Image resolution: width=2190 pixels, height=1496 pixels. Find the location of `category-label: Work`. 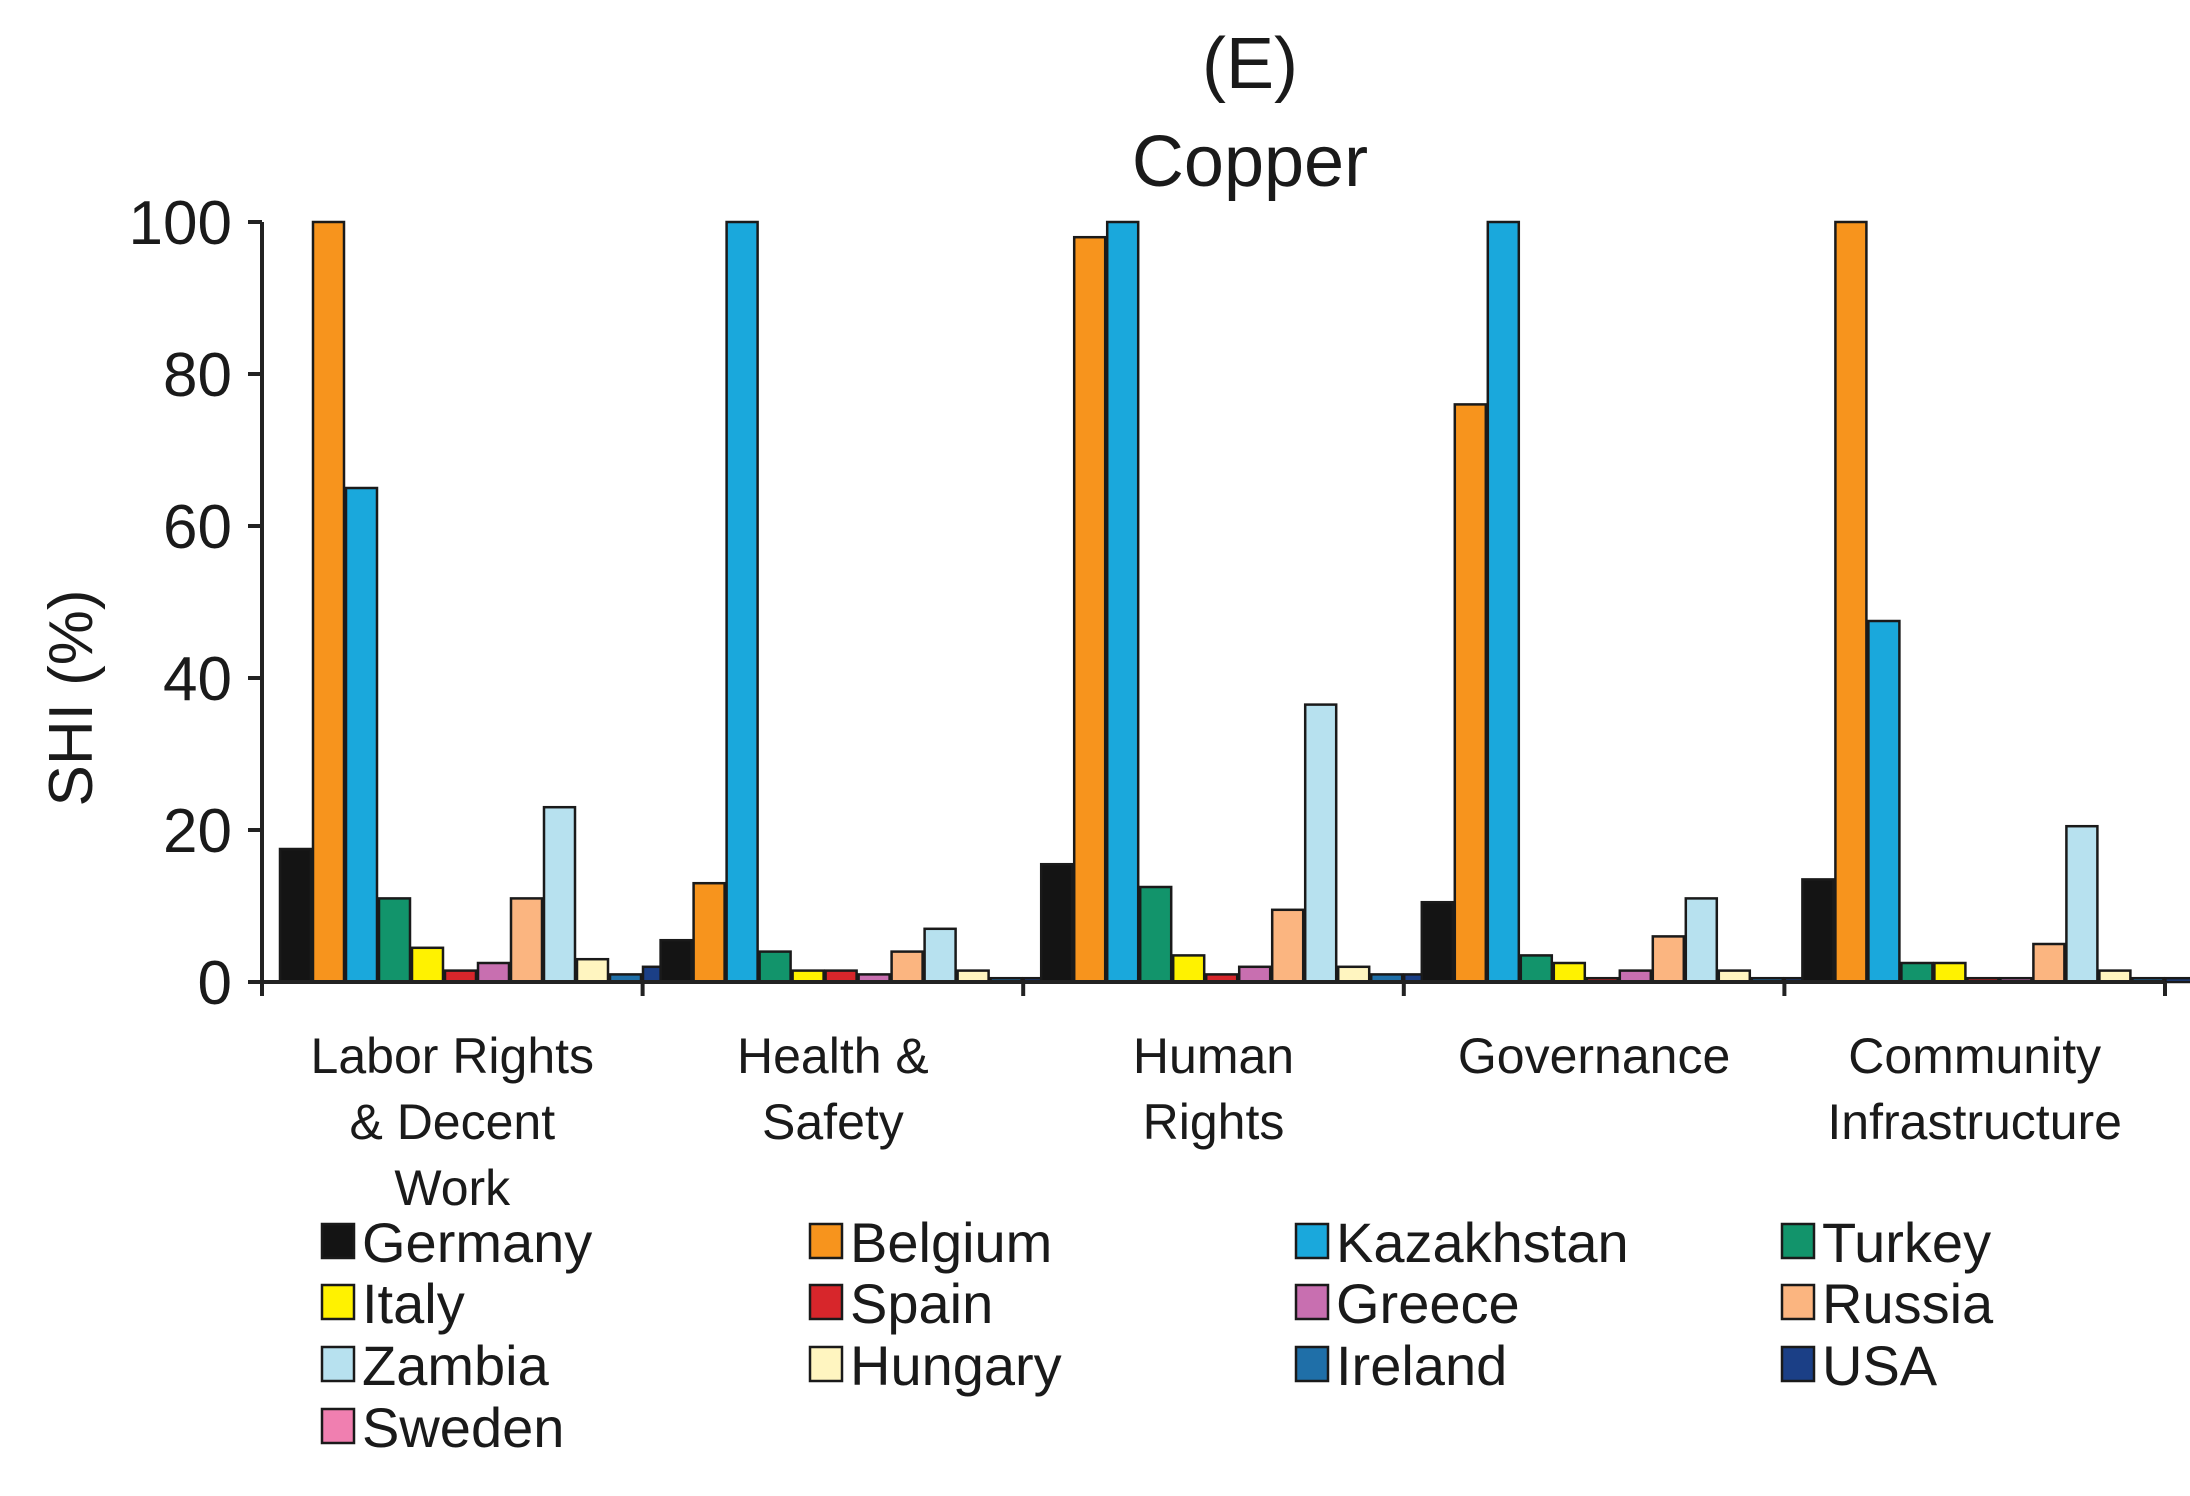

category-label: Work is located at coordinates (452, 1188).